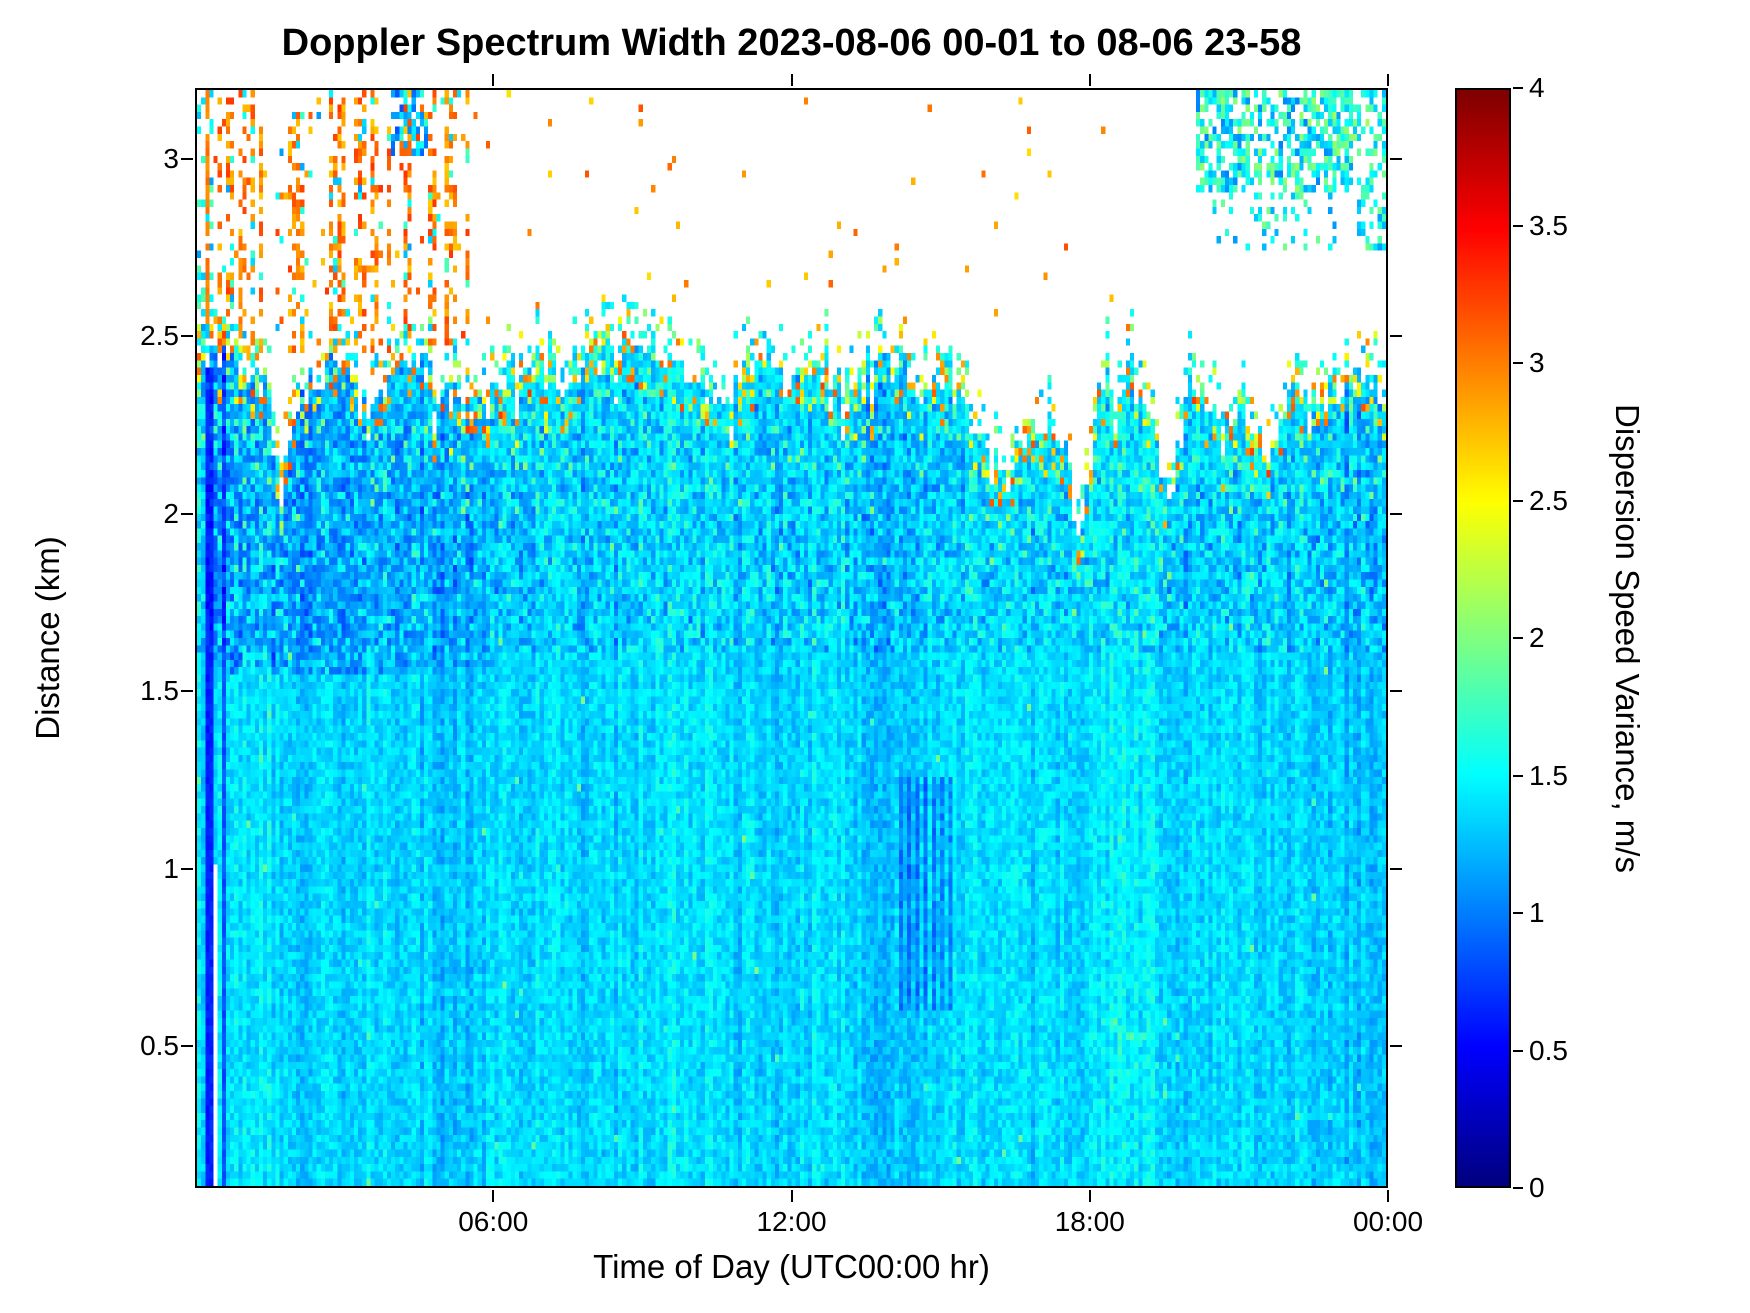 This screenshot has height=1313, width=1750. What do you see at coordinates (1548, 775) in the screenshot?
I see `colorbar-tick-label: 1.5` at bounding box center [1548, 775].